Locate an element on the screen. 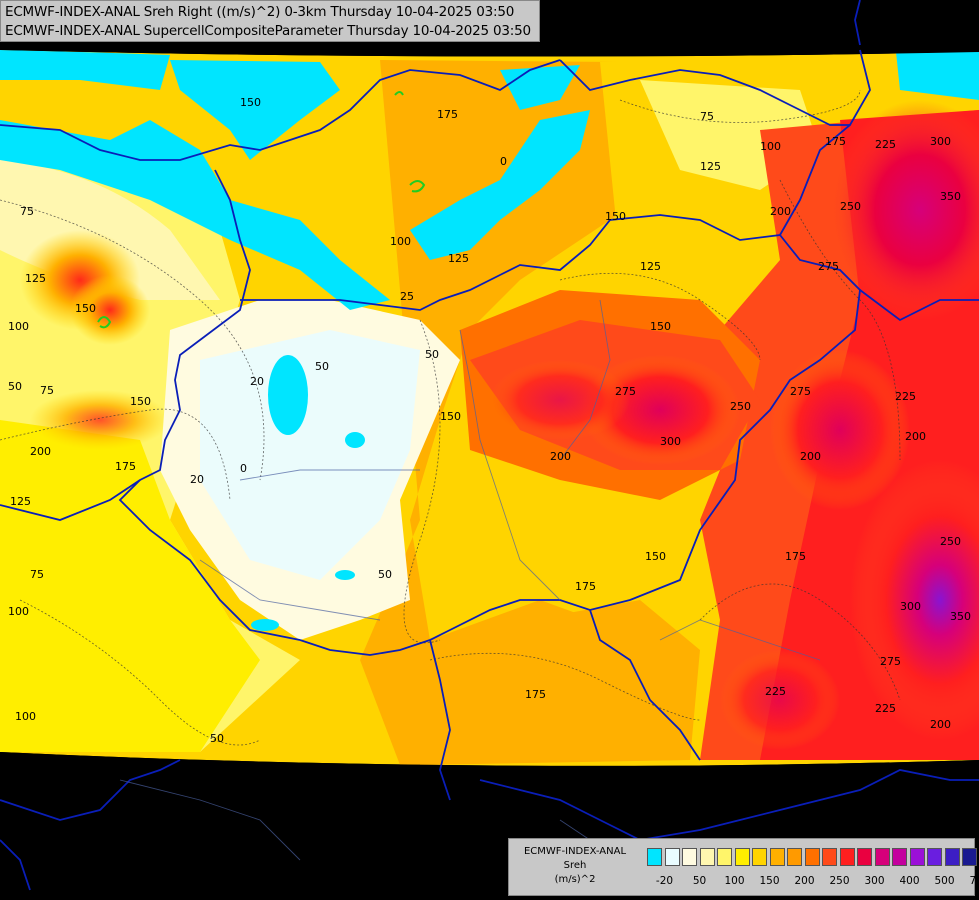  legend-tick-label: 200 is located at coordinates (804, 881).